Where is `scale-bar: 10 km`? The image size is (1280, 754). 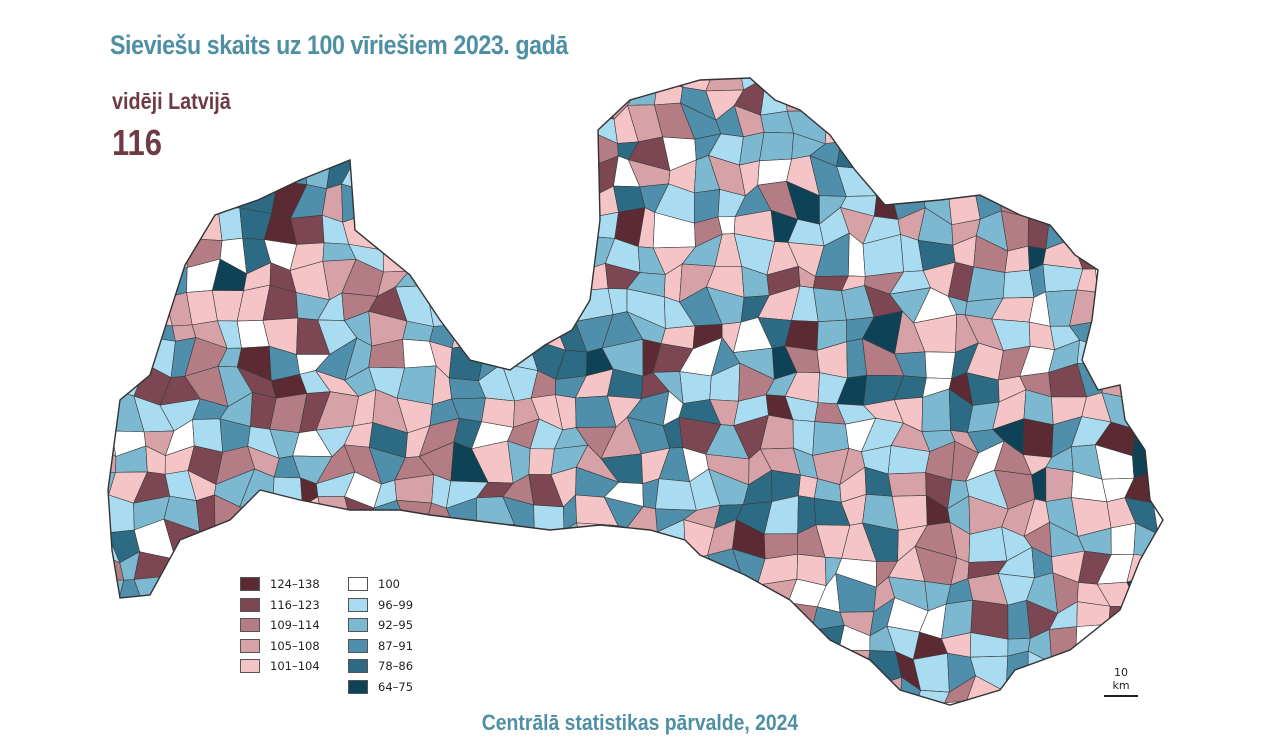
scale-bar: 10 km is located at coordinates (1121, 681).